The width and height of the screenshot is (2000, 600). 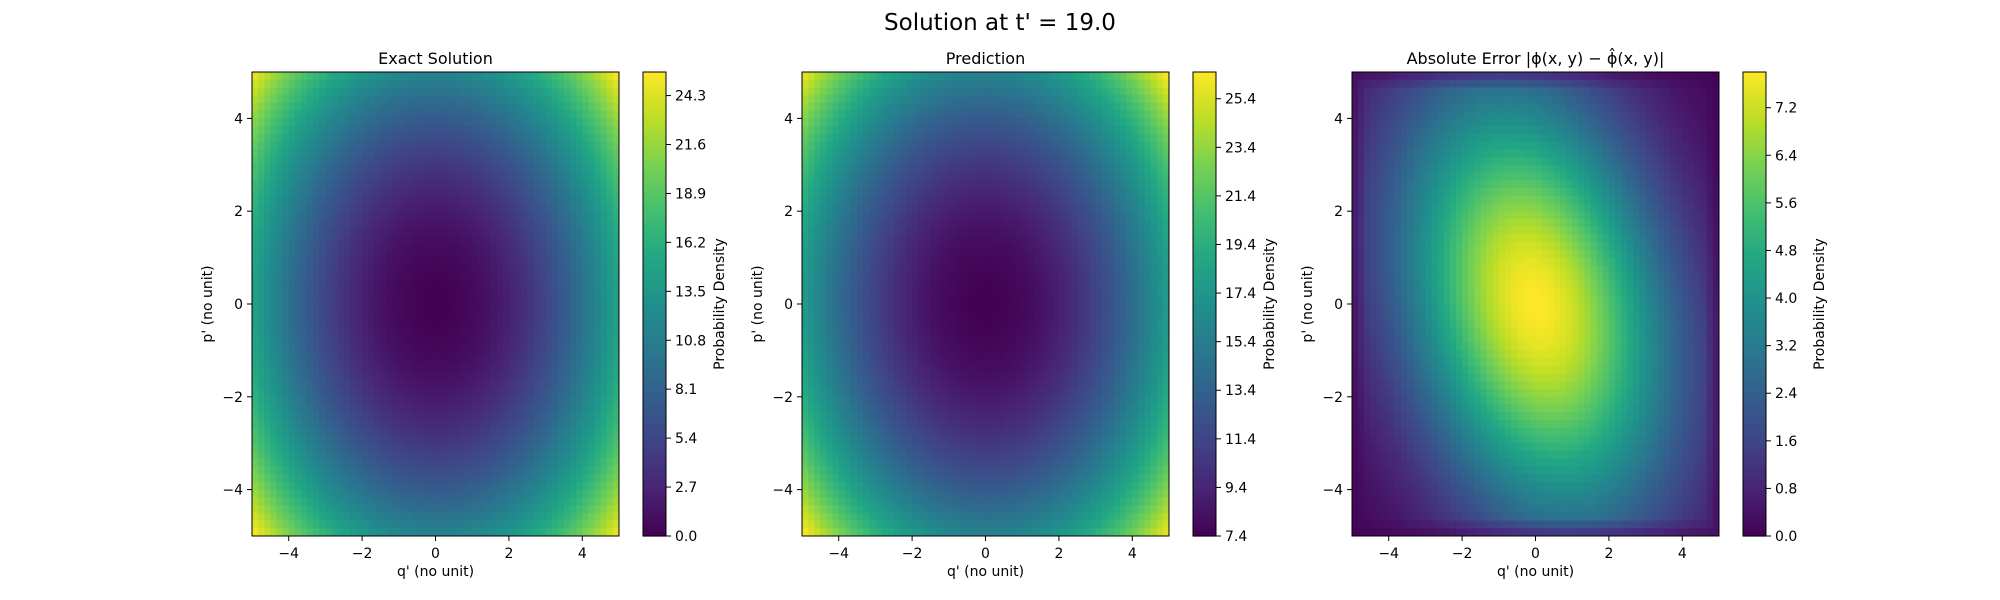 What do you see at coordinates (686, 390) in the screenshot?
I see `colorbar-tick-label: 8.1` at bounding box center [686, 390].